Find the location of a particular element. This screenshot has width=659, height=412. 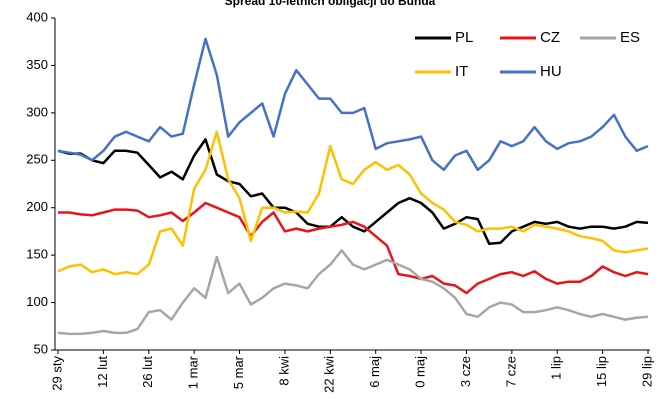

y-tick-label: 200 is located at coordinates (37, 206).